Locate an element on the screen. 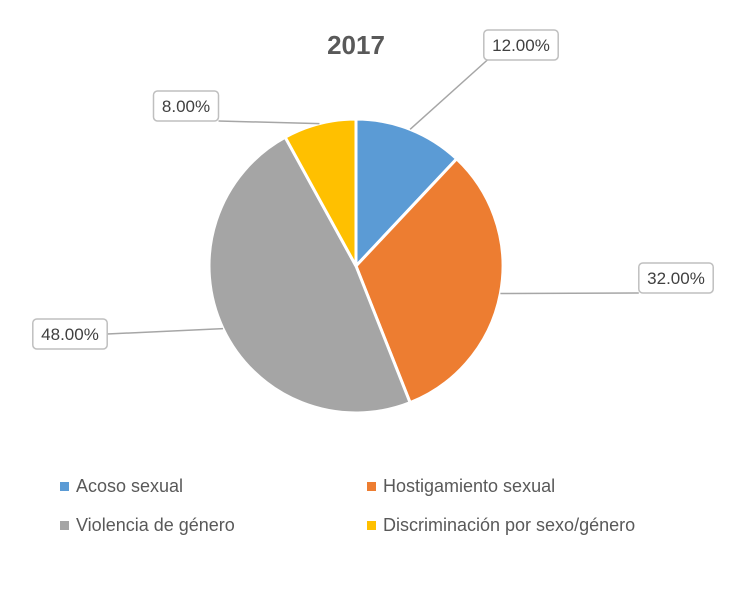 The width and height of the screenshot is (753, 594). legend-label: Violencia de género is located at coordinates (155, 525).